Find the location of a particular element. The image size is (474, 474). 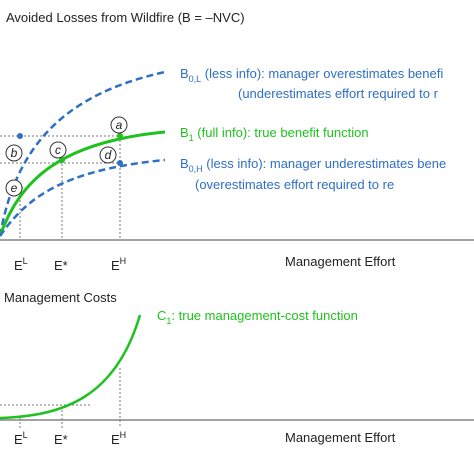

curve-label: C1: true management-cost function is located at coordinates (257, 317).